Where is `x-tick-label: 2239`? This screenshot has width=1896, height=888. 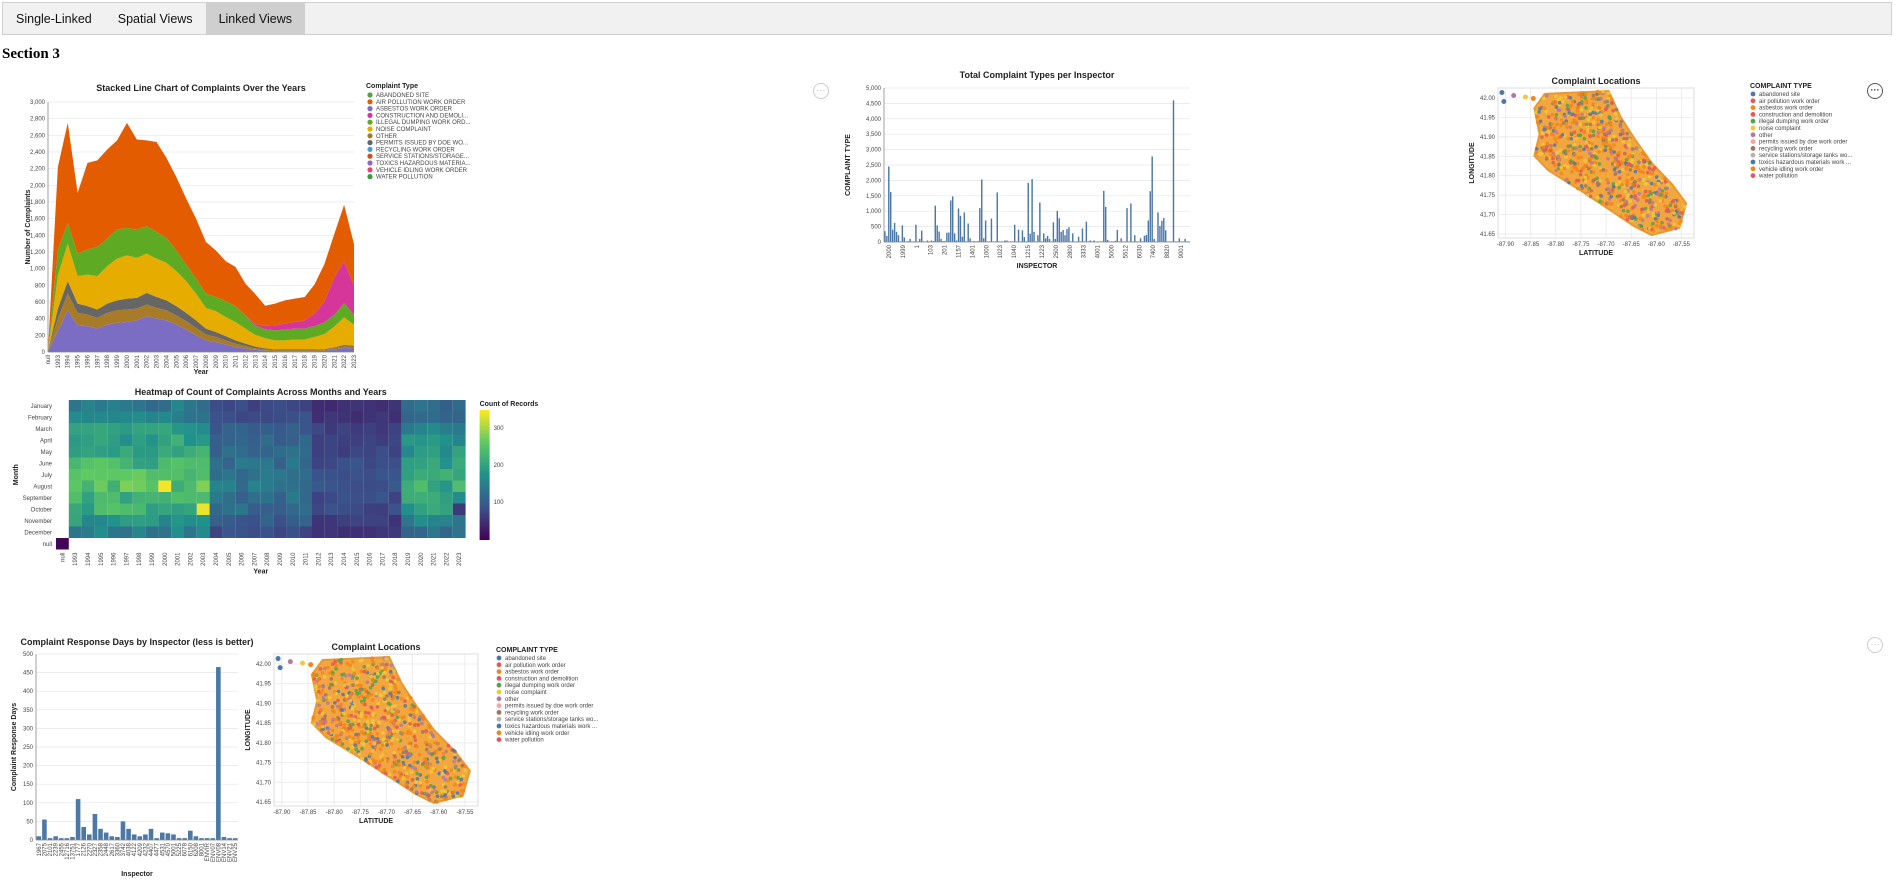
x-tick-label: 2239 is located at coordinates (57, 849).